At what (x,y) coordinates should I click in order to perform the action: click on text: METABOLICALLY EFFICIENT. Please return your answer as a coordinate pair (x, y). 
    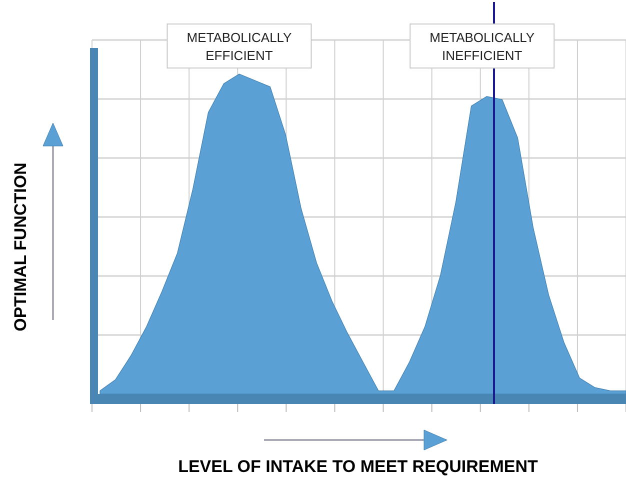
    Looking at the image, I should click on (239, 46).